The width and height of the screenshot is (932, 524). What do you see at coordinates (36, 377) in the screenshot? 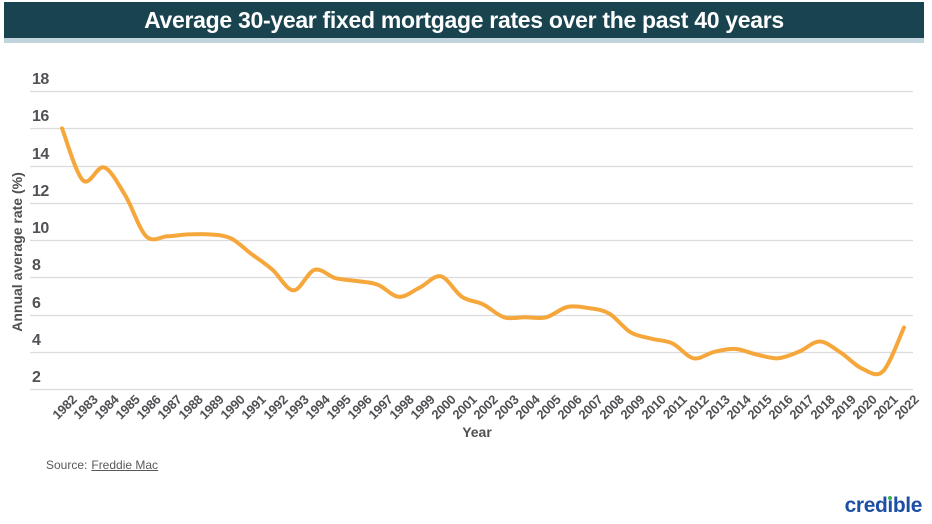
I see `y-tick-label: 2` at bounding box center [36, 377].